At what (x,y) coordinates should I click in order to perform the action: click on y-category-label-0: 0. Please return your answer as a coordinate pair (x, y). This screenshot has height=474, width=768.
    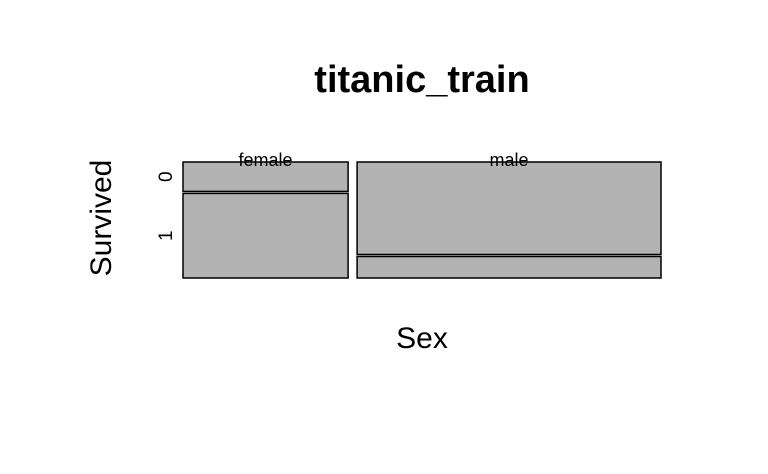
    Looking at the image, I should click on (166, 176).